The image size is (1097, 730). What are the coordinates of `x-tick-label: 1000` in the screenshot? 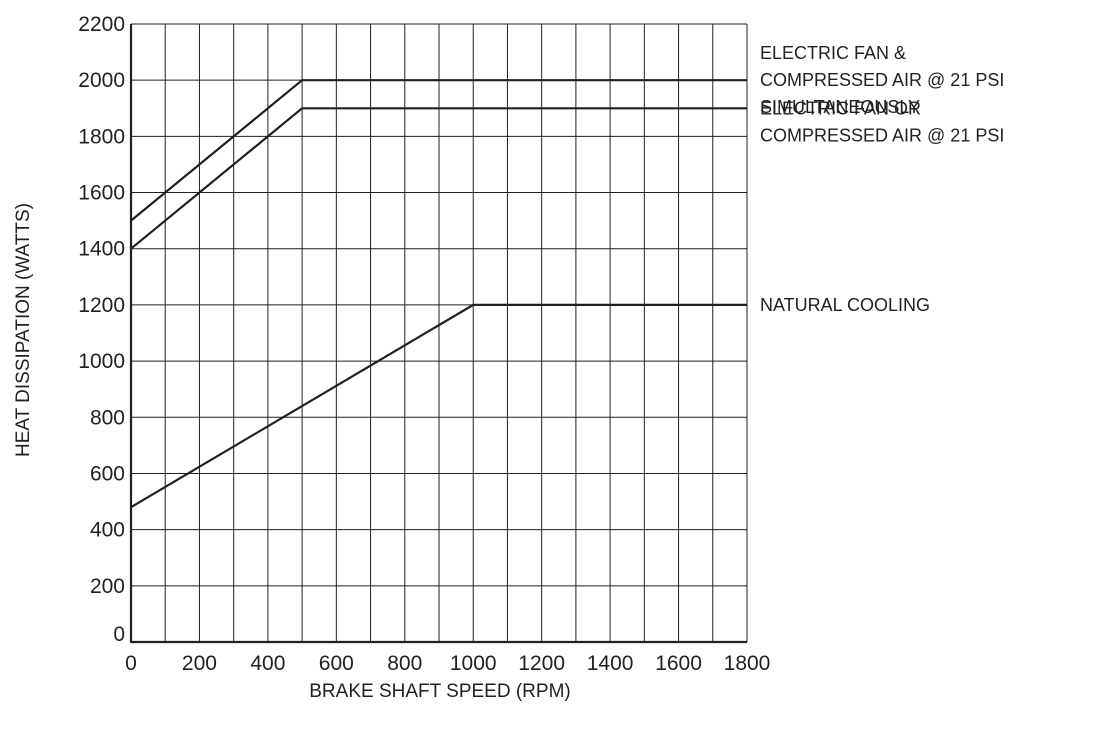 It's located at (473, 663).